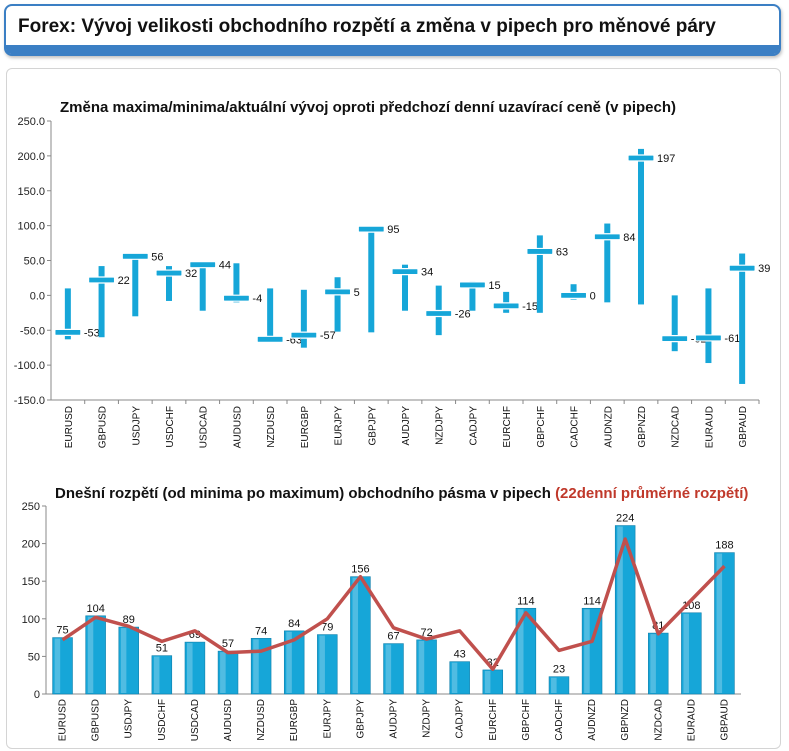  What do you see at coordinates (732, 339) in the screenshot?
I see `data-label: -61` at bounding box center [732, 339].